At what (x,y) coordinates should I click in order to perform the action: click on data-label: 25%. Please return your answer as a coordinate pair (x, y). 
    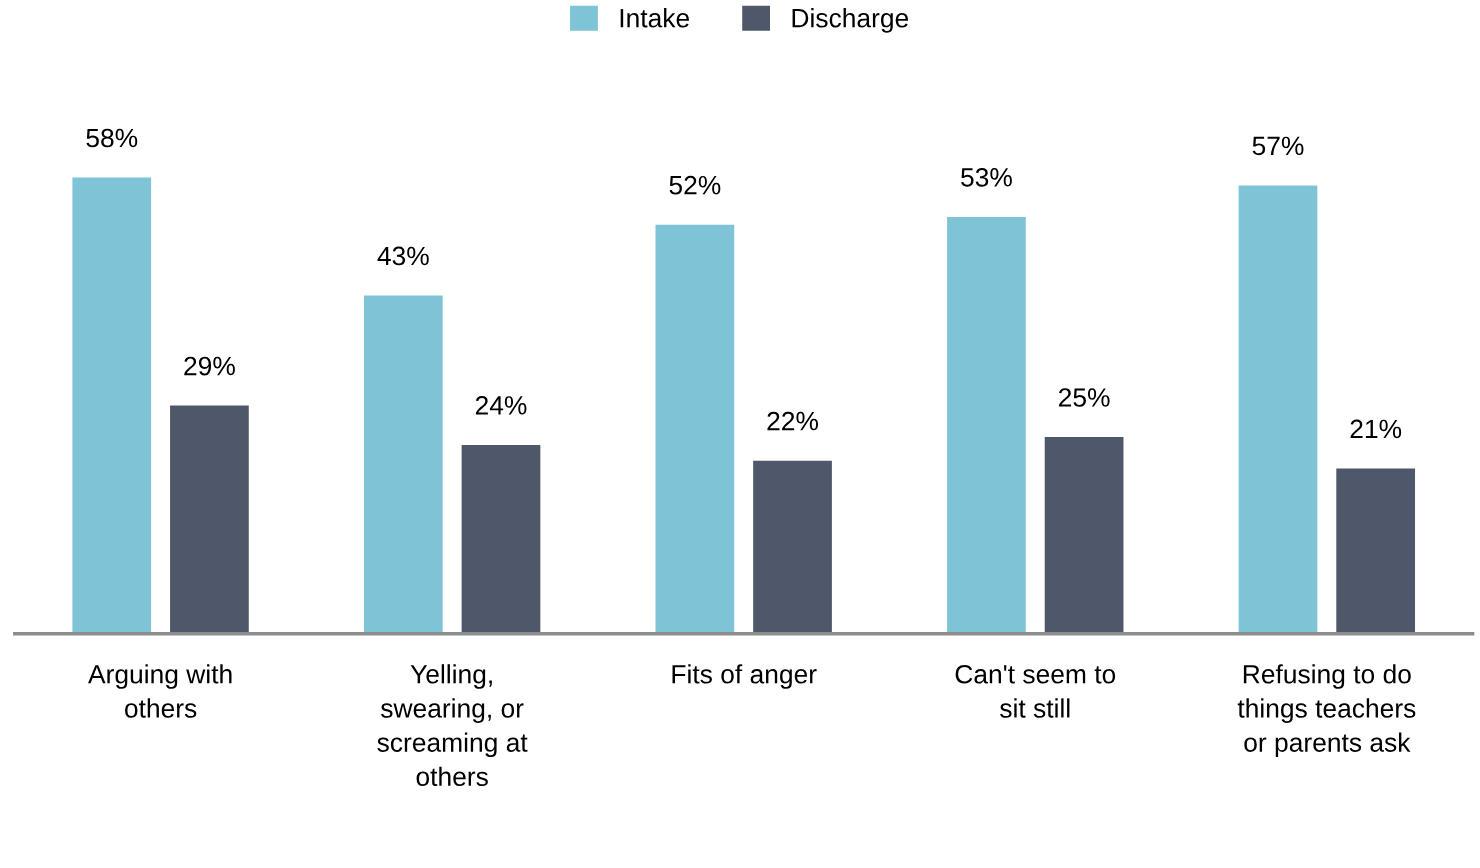
    Looking at the image, I should click on (1084, 397).